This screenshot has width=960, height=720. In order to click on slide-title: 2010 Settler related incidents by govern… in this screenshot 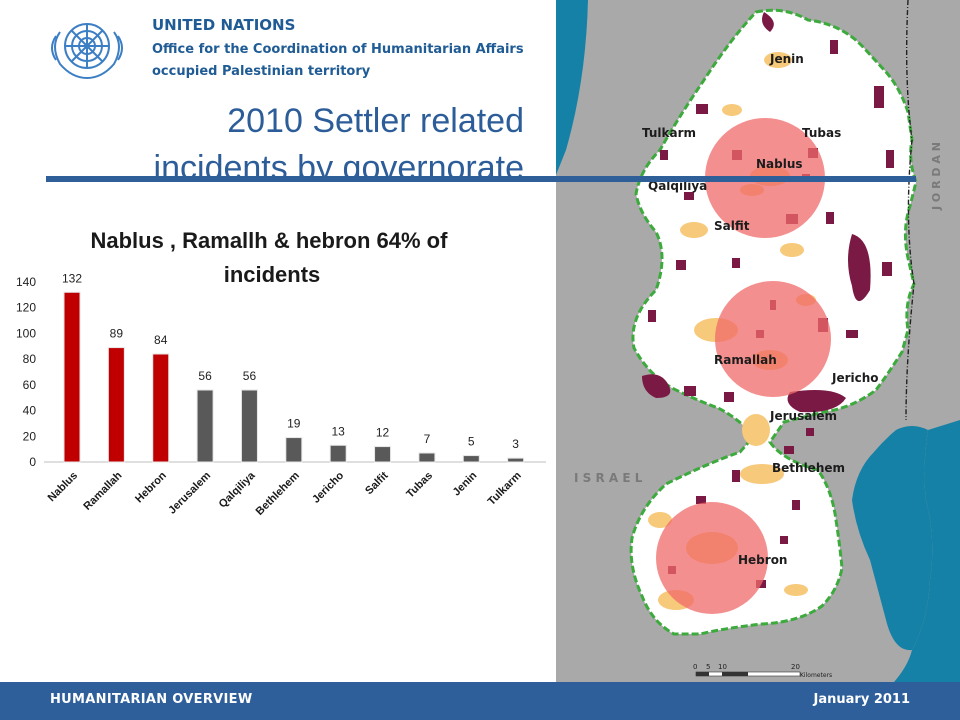, I will do `click(338, 140)`.